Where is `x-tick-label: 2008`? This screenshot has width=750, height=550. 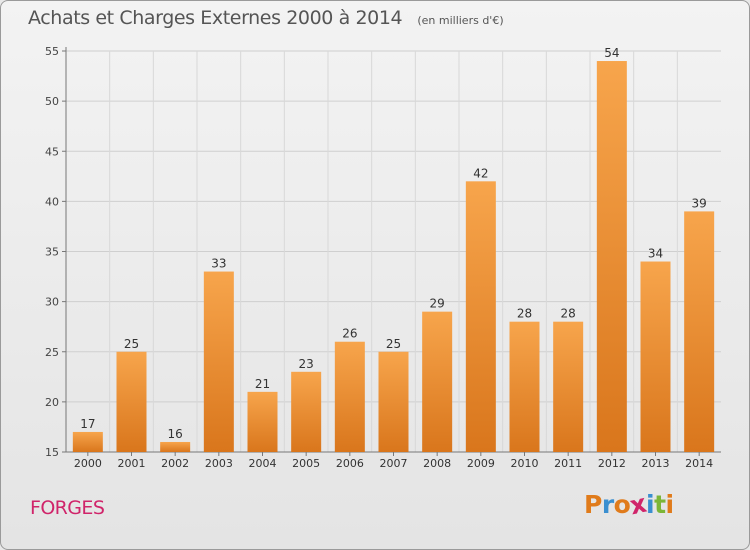 x-tick-label: 2008 is located at coordinates (437, 463).